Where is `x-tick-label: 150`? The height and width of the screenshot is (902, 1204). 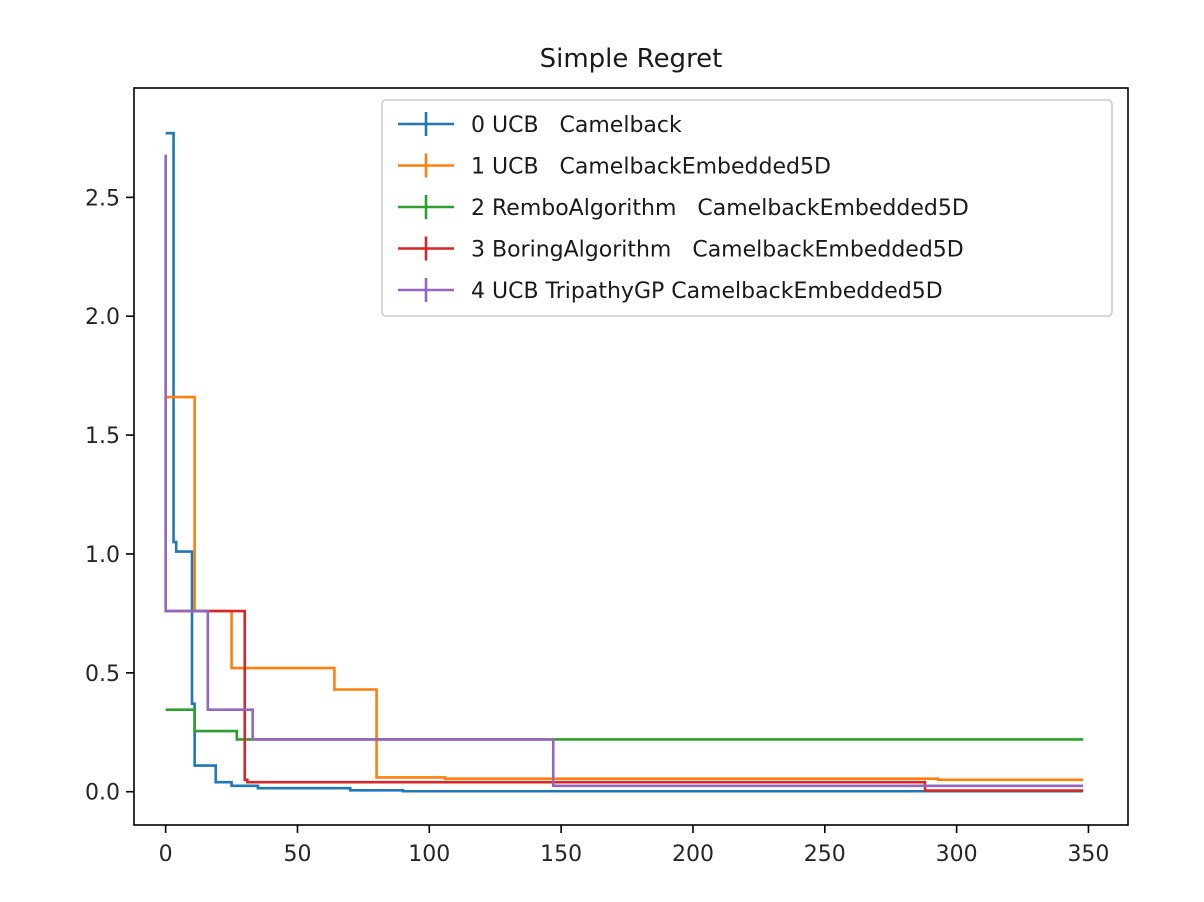 x-tick-label: 150 is located at coordinates (561, 854).